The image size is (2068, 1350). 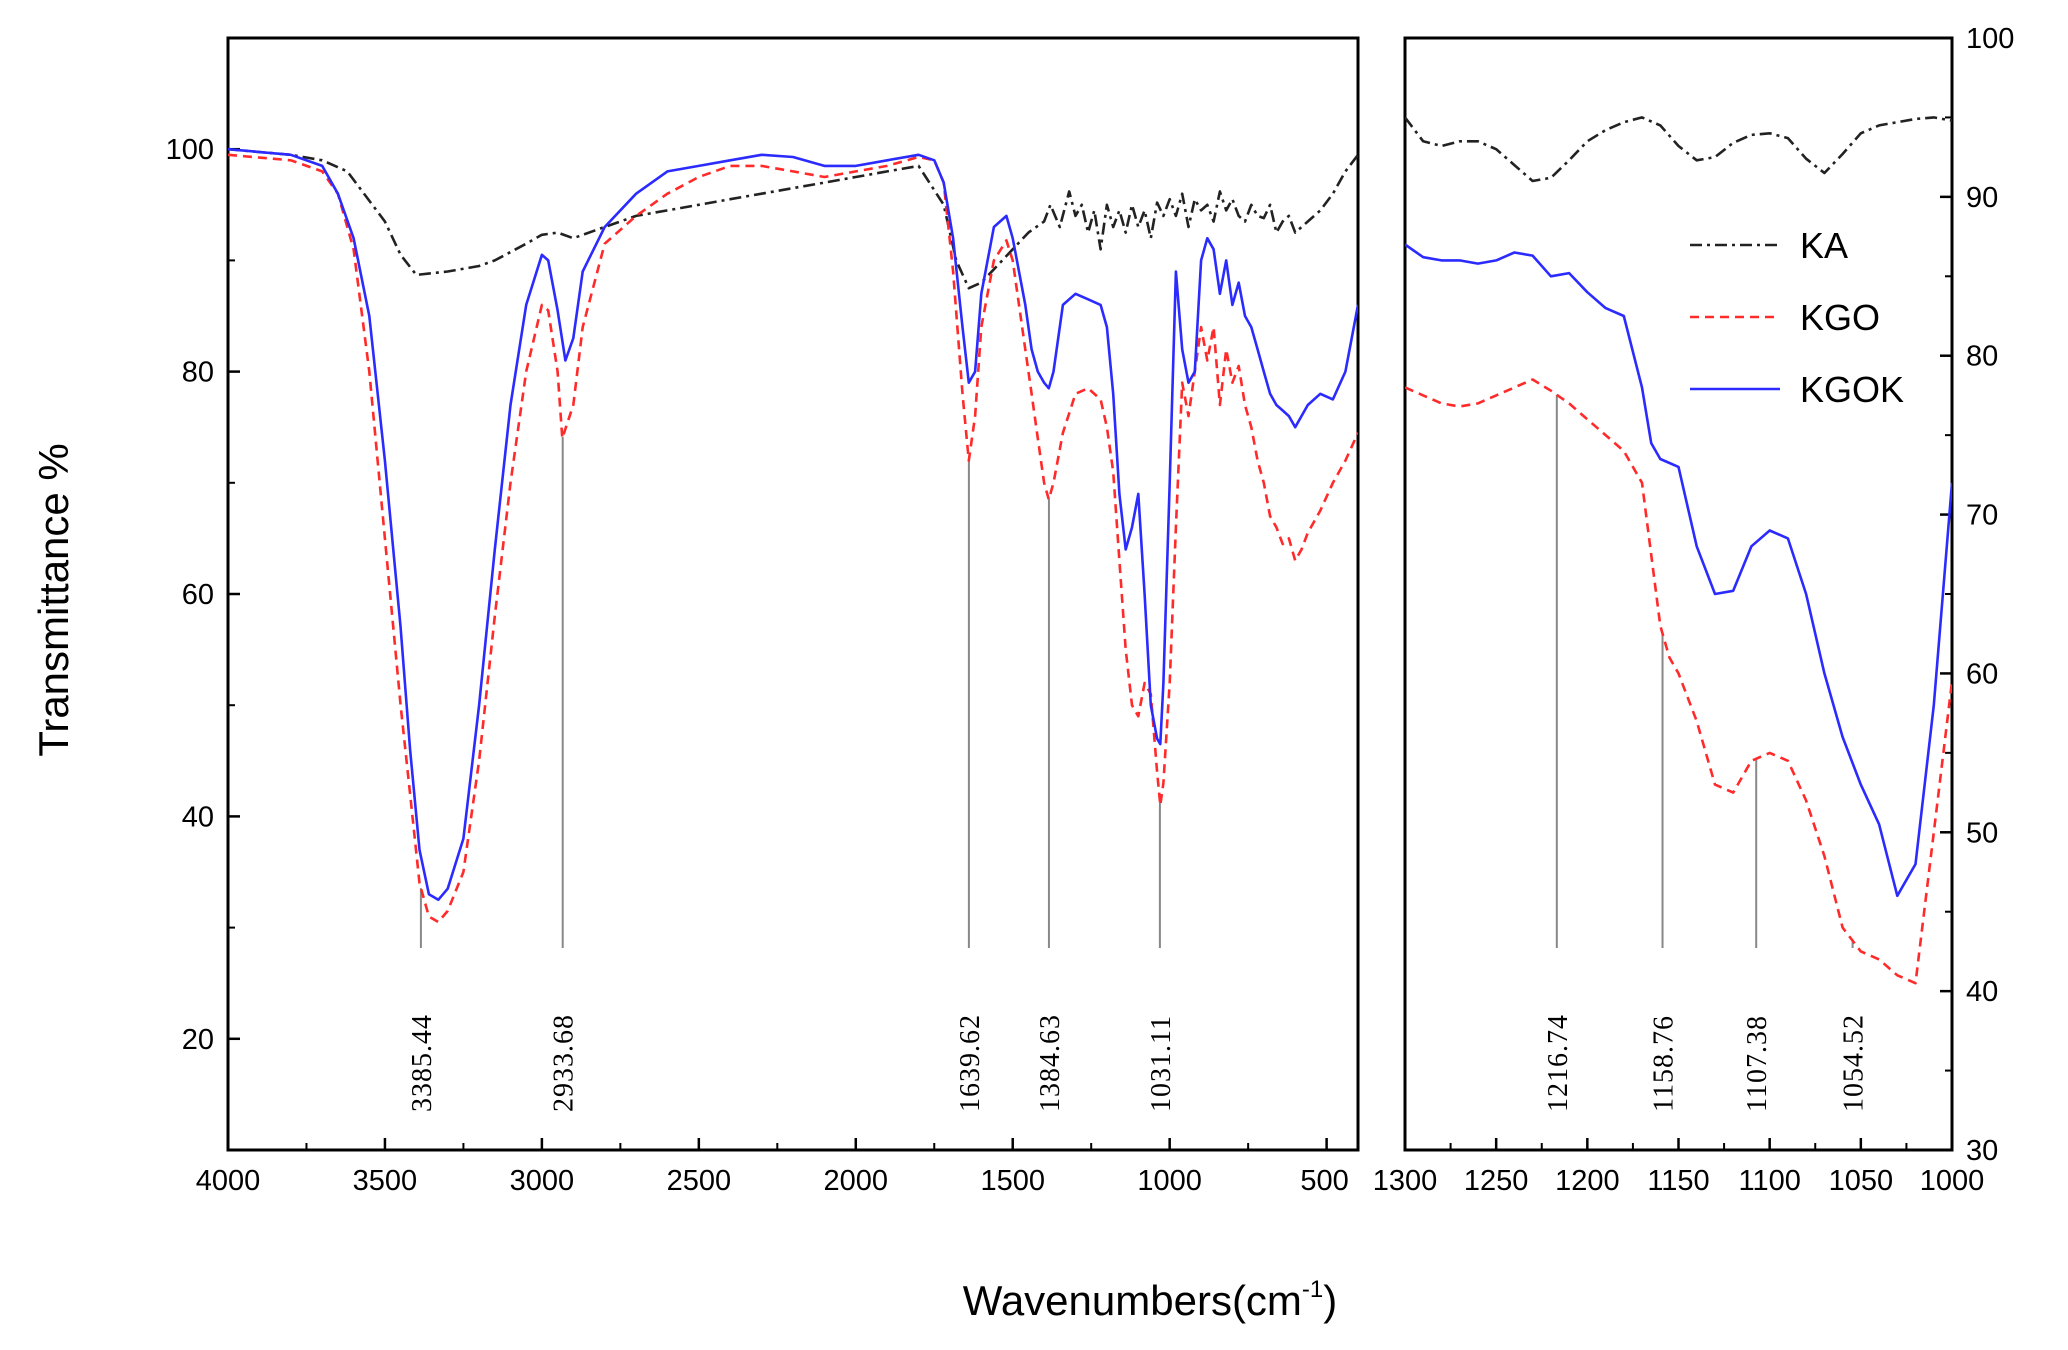 What do you see at coordinates (1324, 1181) in the screenshot?
I see `x-tick-label: 500` at bounding box center [1324, 1181].